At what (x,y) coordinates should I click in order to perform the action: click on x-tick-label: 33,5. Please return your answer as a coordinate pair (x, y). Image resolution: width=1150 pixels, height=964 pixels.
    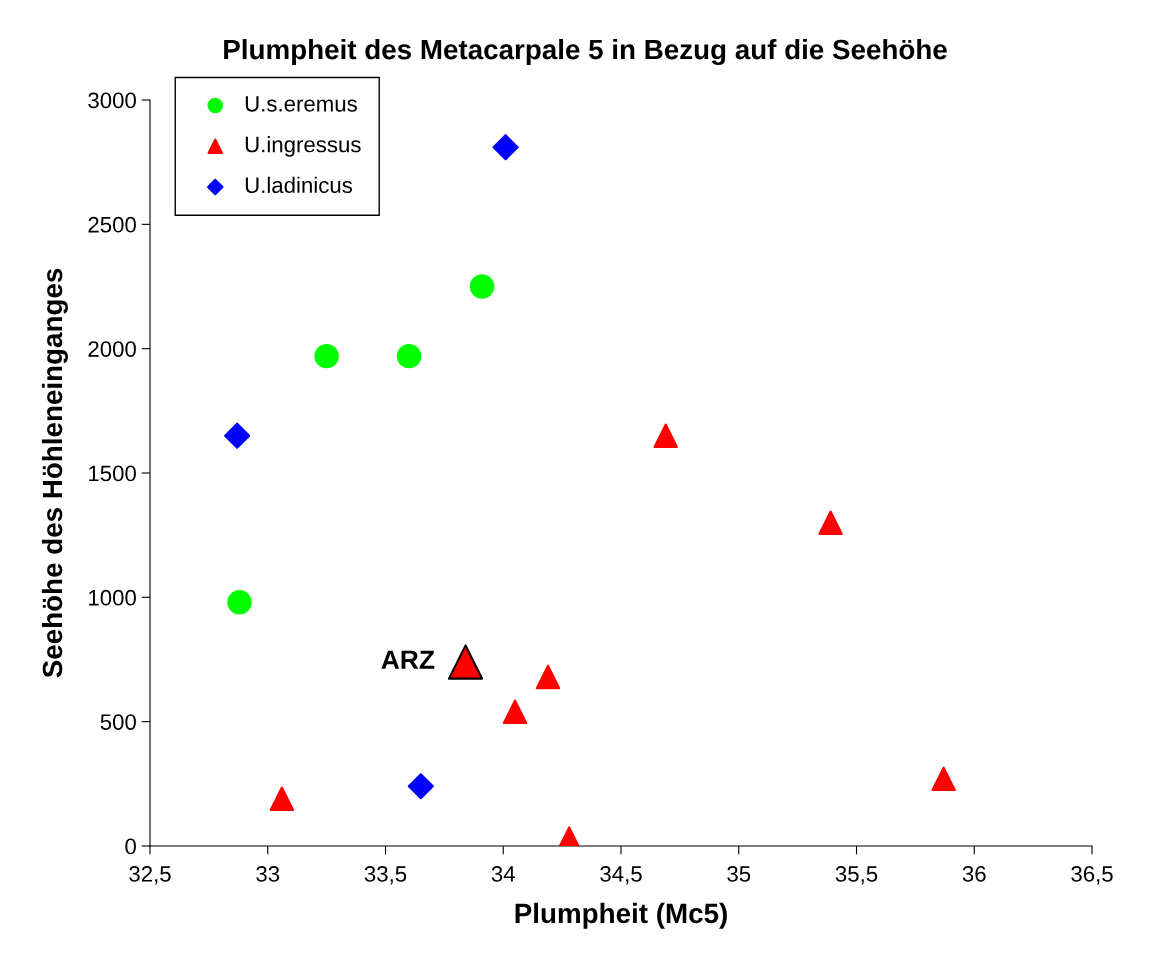
    Looking at the image, I should click on (385, 875).